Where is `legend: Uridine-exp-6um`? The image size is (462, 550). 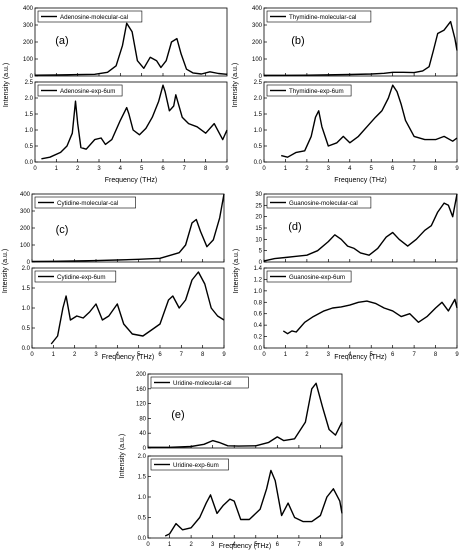 legend: Uridine-exp-6um is located at coordinates (189, 464).